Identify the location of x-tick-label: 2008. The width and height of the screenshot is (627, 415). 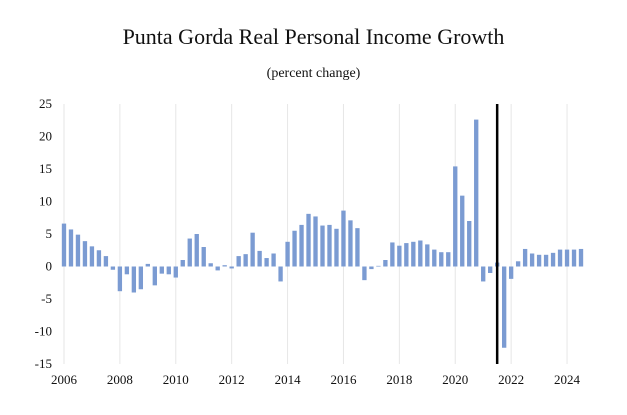
(120, 379).